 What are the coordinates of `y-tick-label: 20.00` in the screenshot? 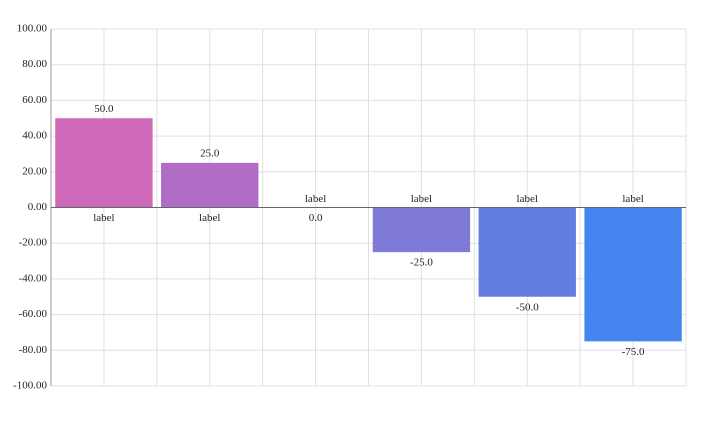 It's located at (34, 171).